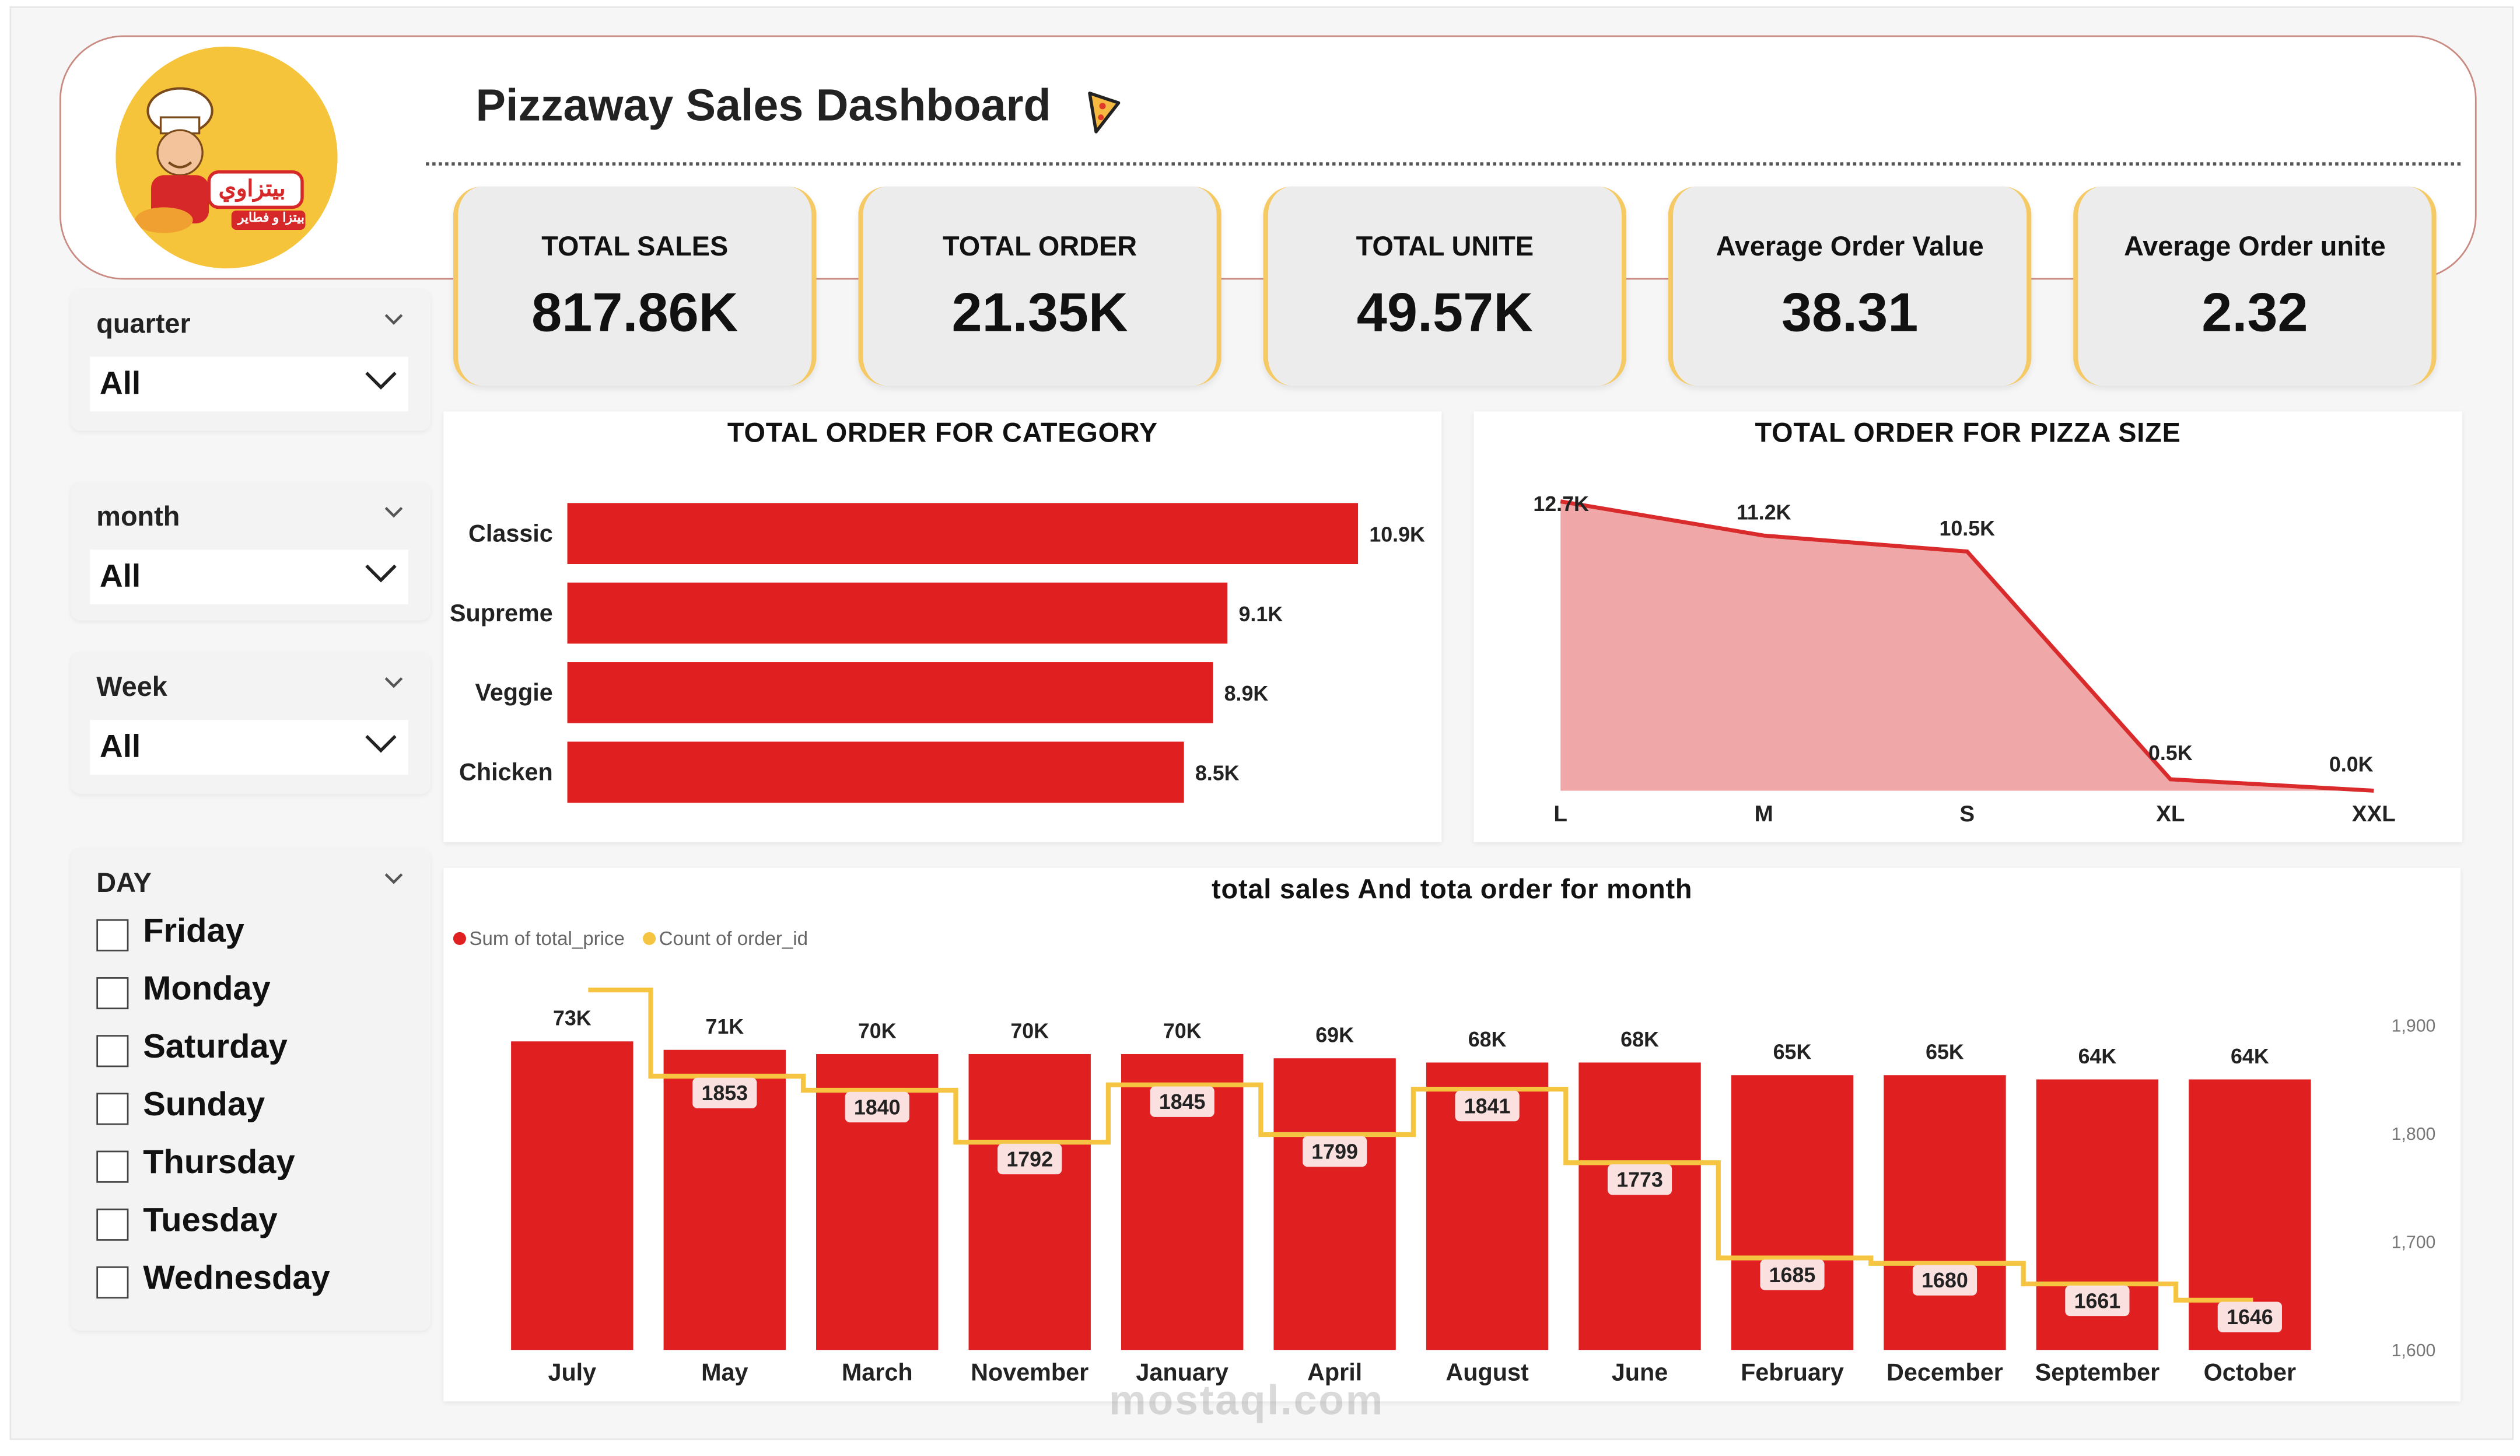 This screenshot has height=1456, width=2520. I want to click on chart-title: TOTAL ORDER FOR PIZZA SIZE, so click(1968, 433).